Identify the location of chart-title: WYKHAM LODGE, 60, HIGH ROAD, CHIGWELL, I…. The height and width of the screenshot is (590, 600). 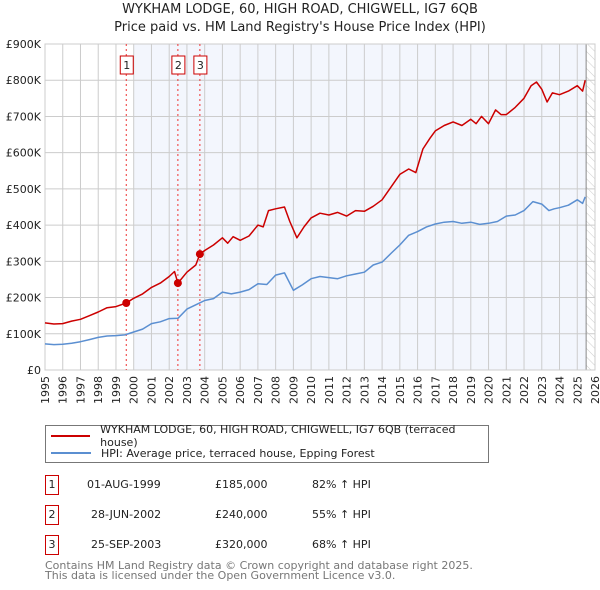
(300, 9).